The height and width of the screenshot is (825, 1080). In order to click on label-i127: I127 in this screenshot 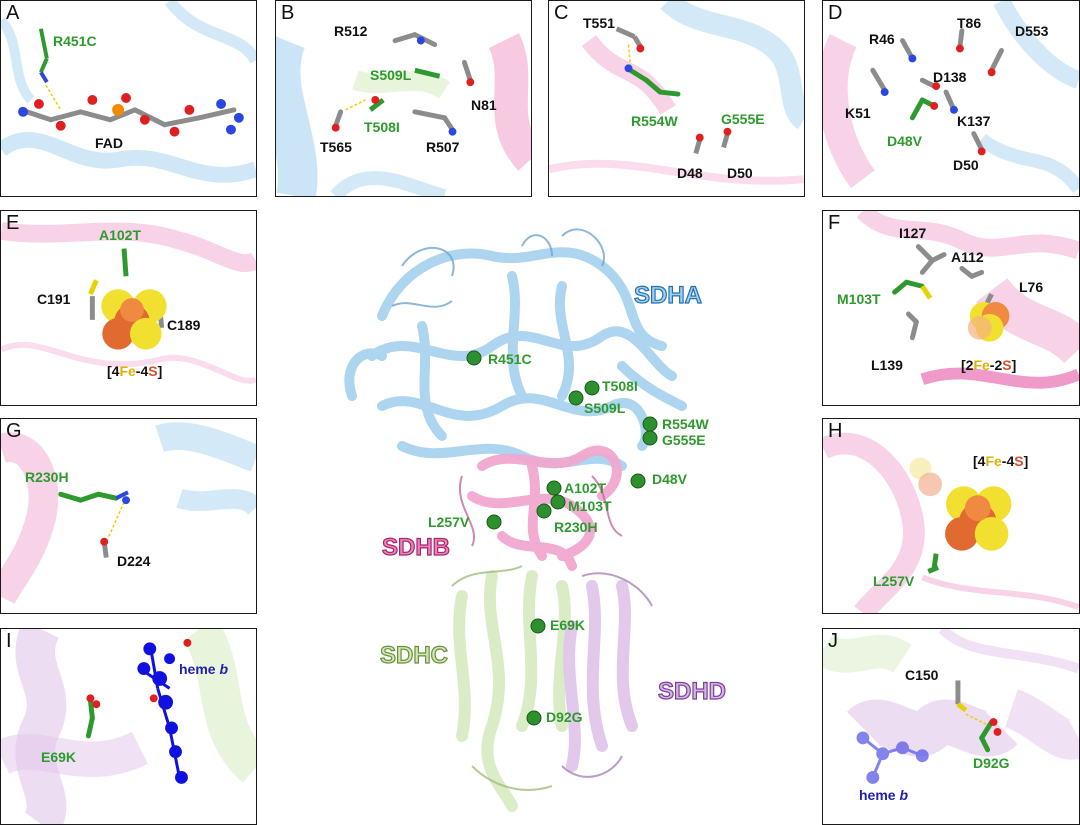, I will do `click(913, 233)`.